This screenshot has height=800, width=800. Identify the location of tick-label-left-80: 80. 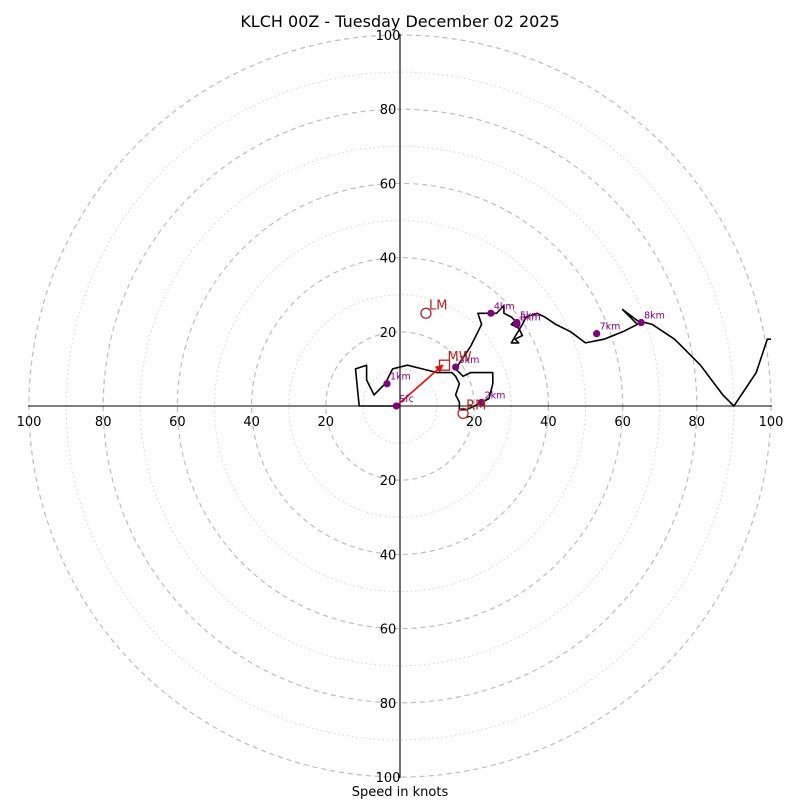
(103, 422).